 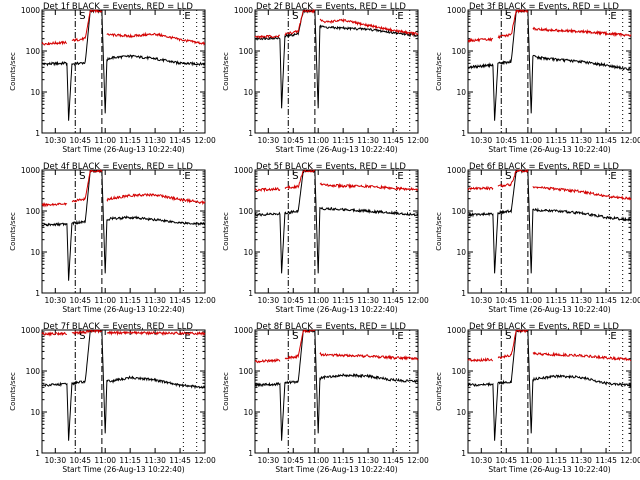 What do you see at coordinates (331, 7) in the screenshot?
I see `panel-title: Det 2f BLACK = Events, RED = LLD` at bounding box center [331, 7].